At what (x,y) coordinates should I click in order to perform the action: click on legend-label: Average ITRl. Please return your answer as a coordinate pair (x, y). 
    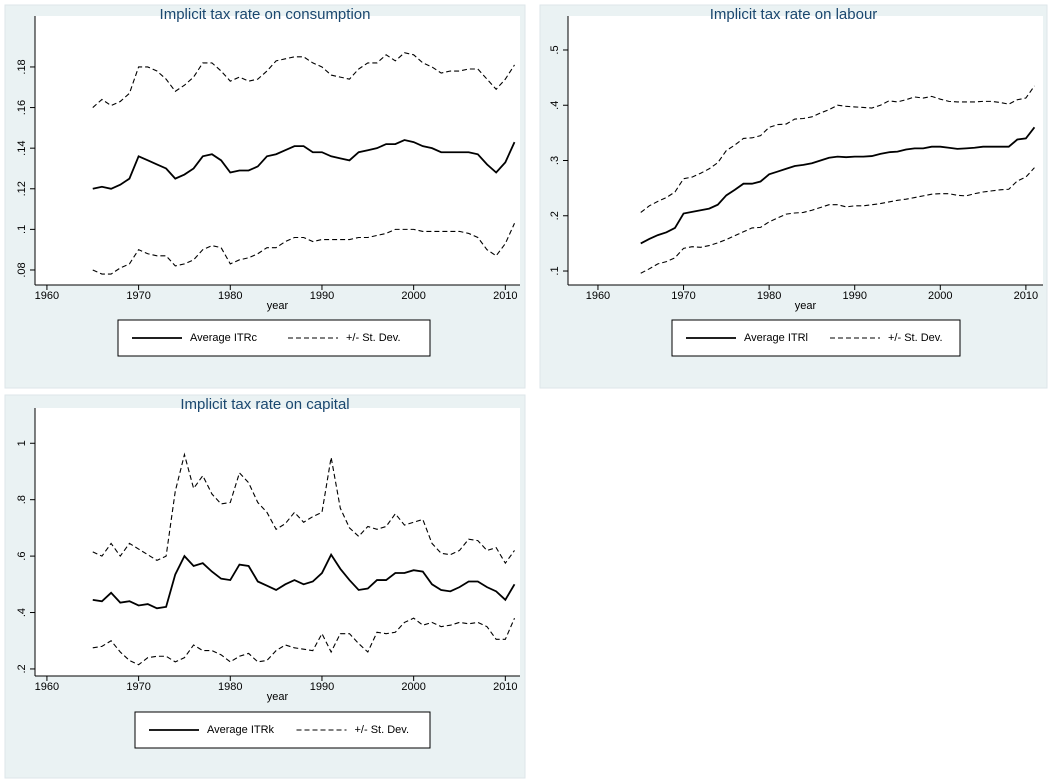
    Looking at the image, I should click on (776, 338).